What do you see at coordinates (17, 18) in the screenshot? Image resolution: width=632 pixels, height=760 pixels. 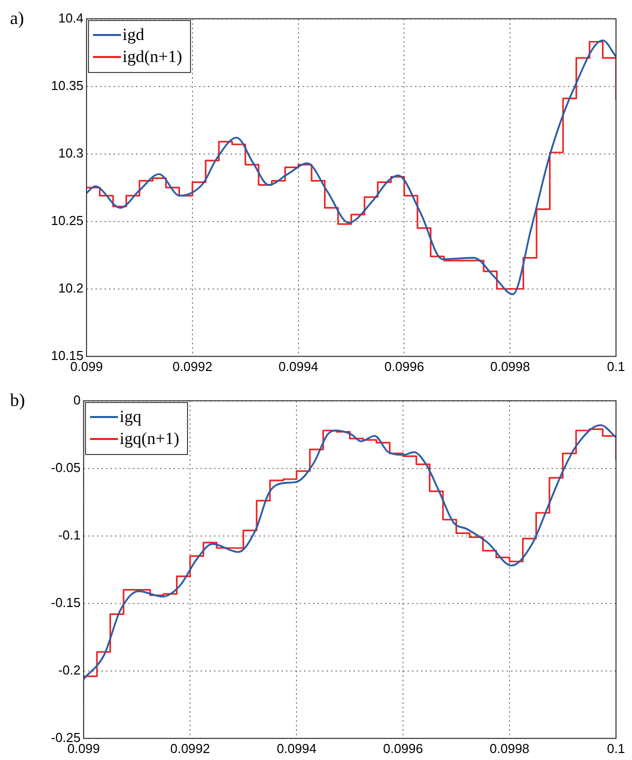 I see `text: a)` at bounding box center [17, 18].